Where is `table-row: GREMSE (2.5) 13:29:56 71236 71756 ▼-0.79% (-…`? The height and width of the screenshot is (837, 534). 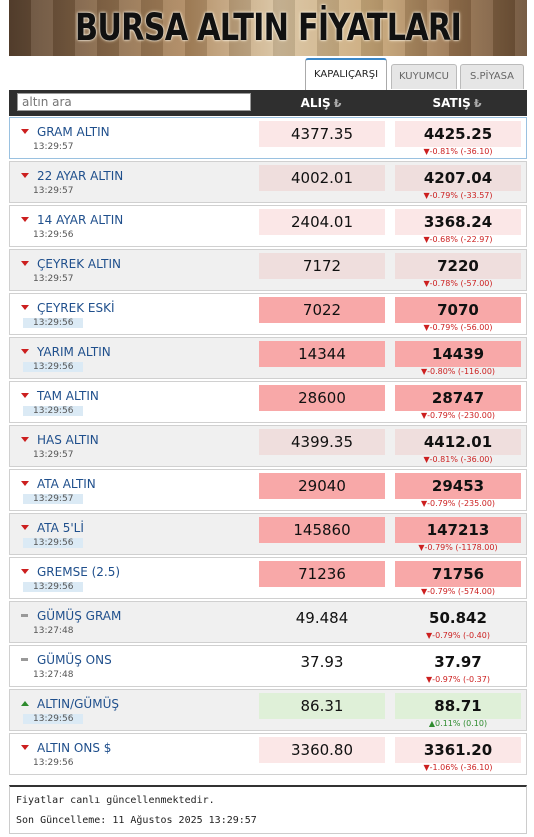 table-row: GREMSE (2.5) 13:29:56 71236 71756 ▼-0.79% (-… is located at coordinates (268, 578).